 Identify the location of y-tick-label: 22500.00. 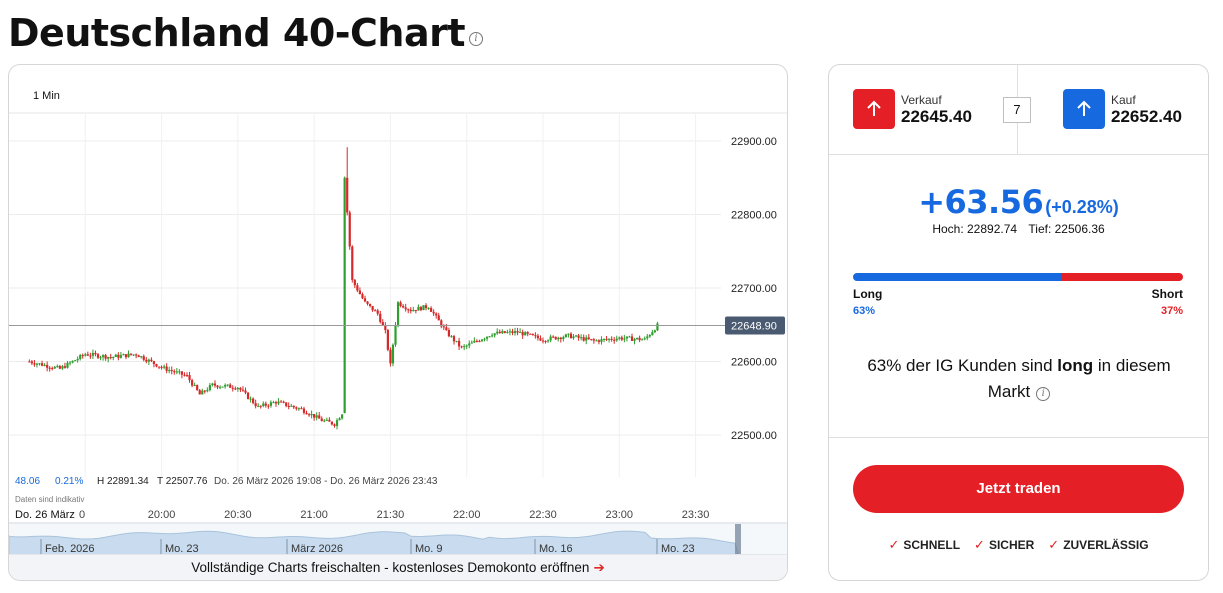
(754, 436).